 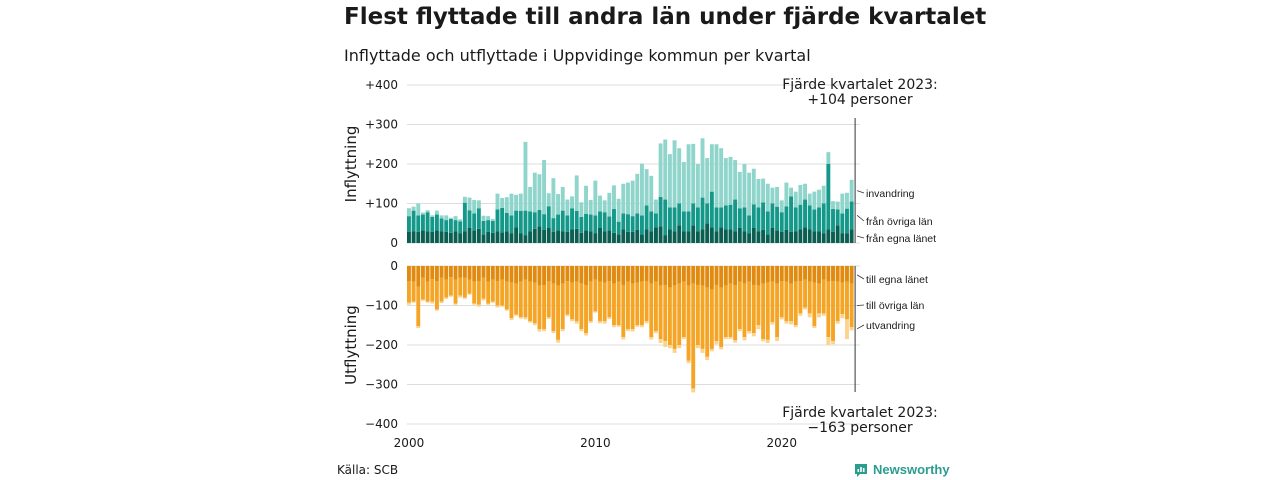 What do you see at coordinates (861, 470) in the screenshot?
I see `newsworthy-logo-icon` at bounding box center [861, 470].